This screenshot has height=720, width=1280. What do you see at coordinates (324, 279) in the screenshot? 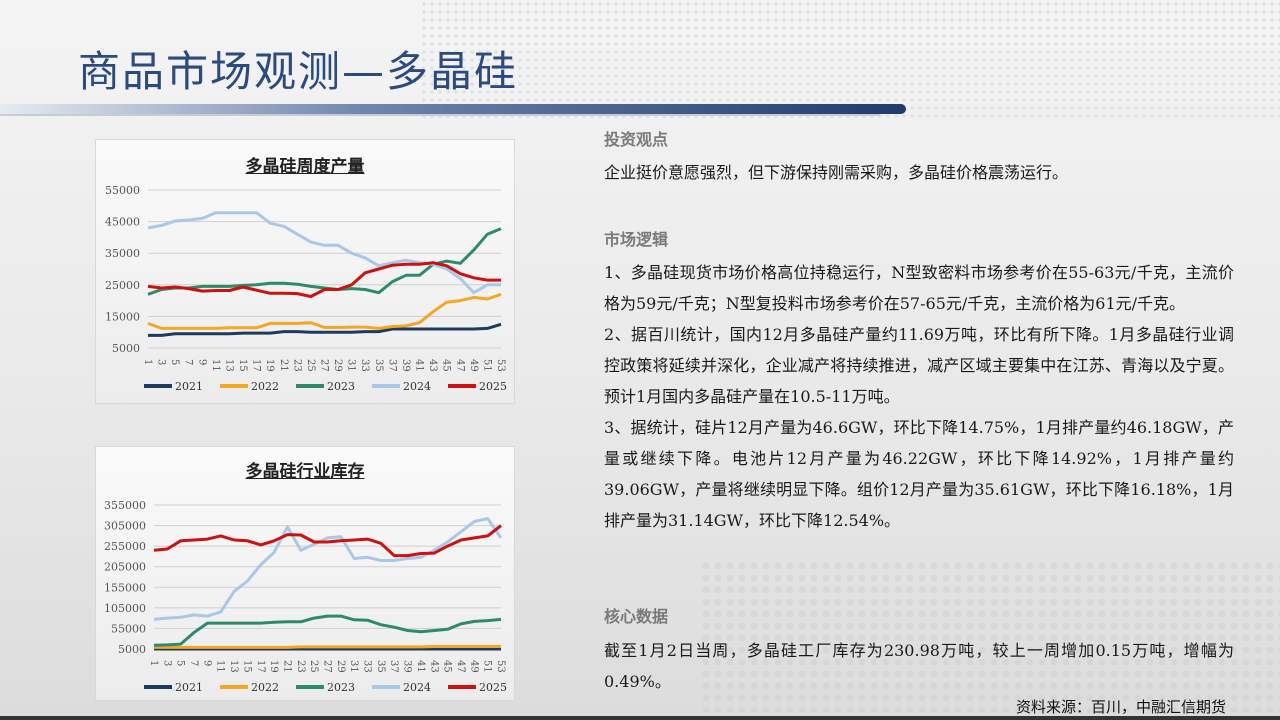
I see `series-line-2025` at bounding box center [324, 279].